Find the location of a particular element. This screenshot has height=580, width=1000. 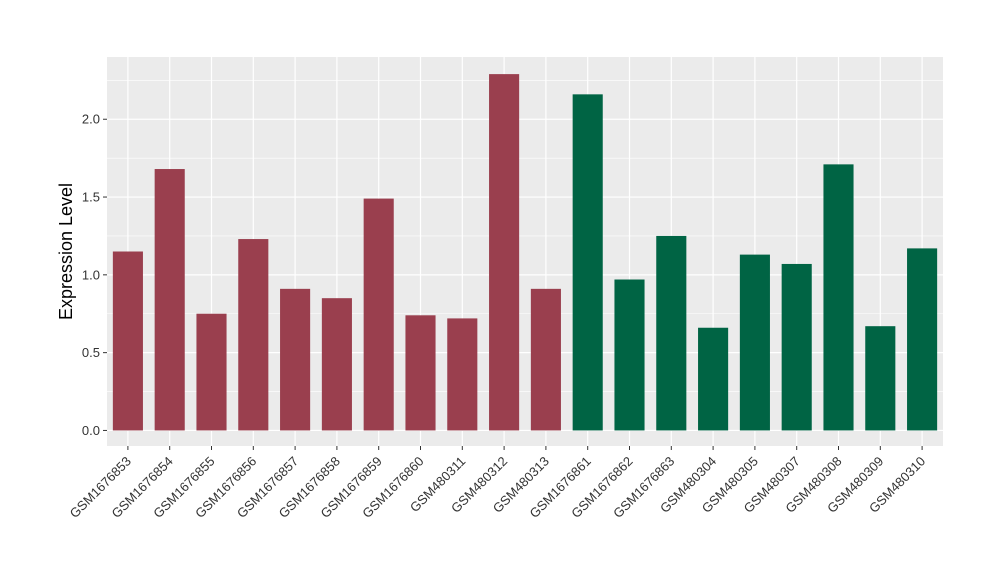

y-tick-label: 0.0 is located at coordinates (91, 430).